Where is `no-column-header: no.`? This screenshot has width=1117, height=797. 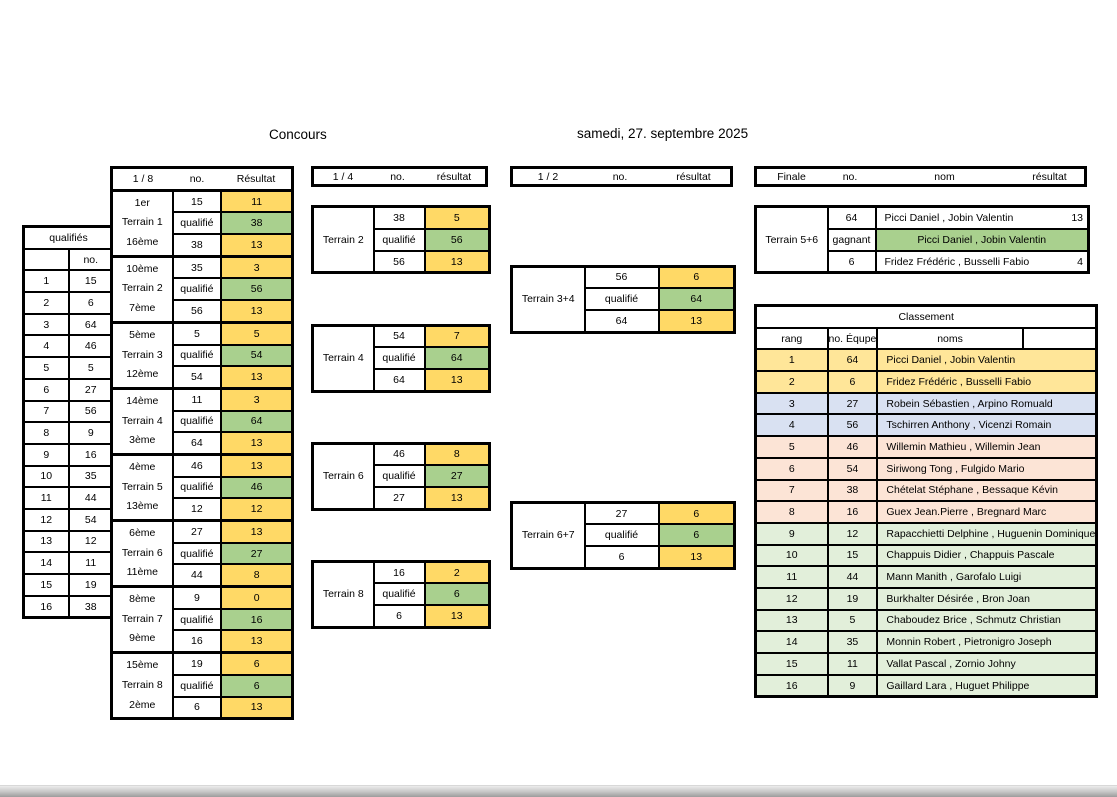 no-column-header: no. is located at coordinates (91, 259).